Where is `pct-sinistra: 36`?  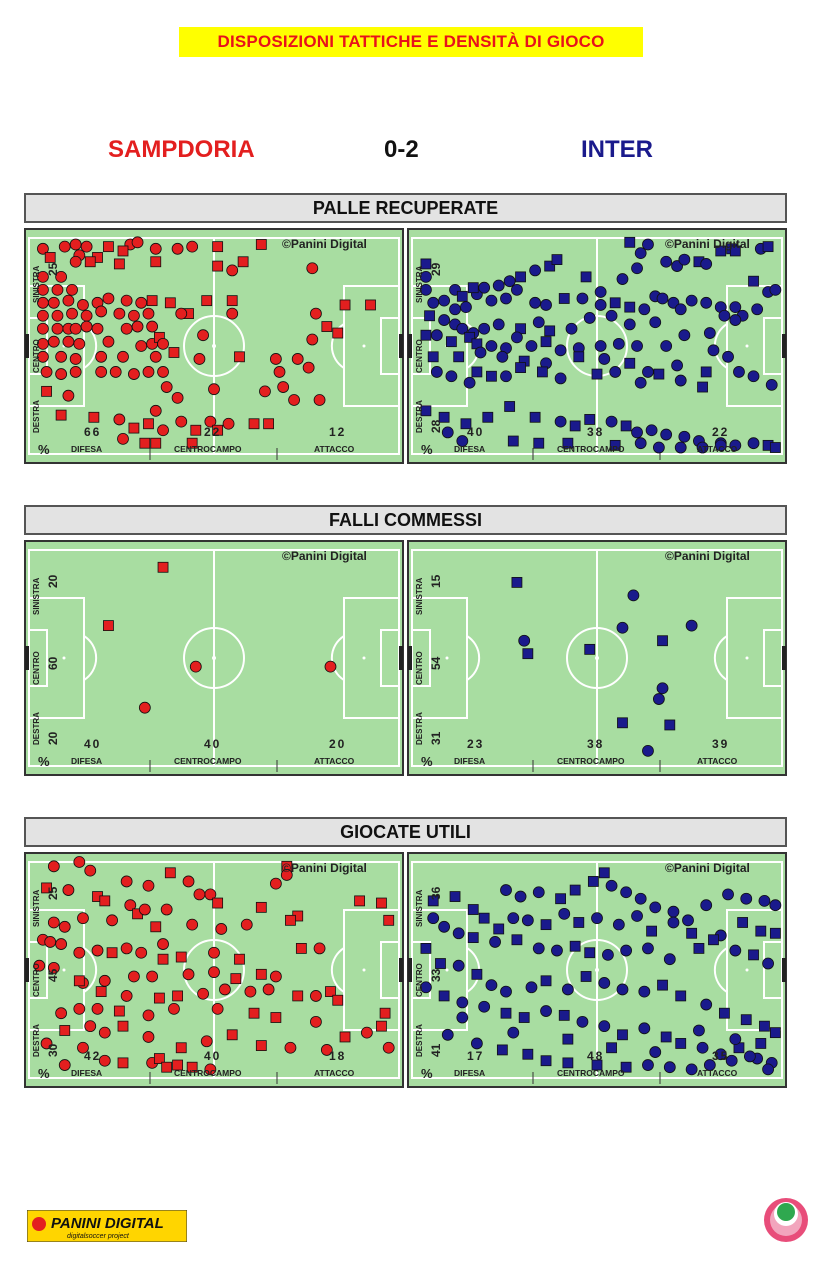 pct-sinistra: 36 is located at coordinates (436, 893).